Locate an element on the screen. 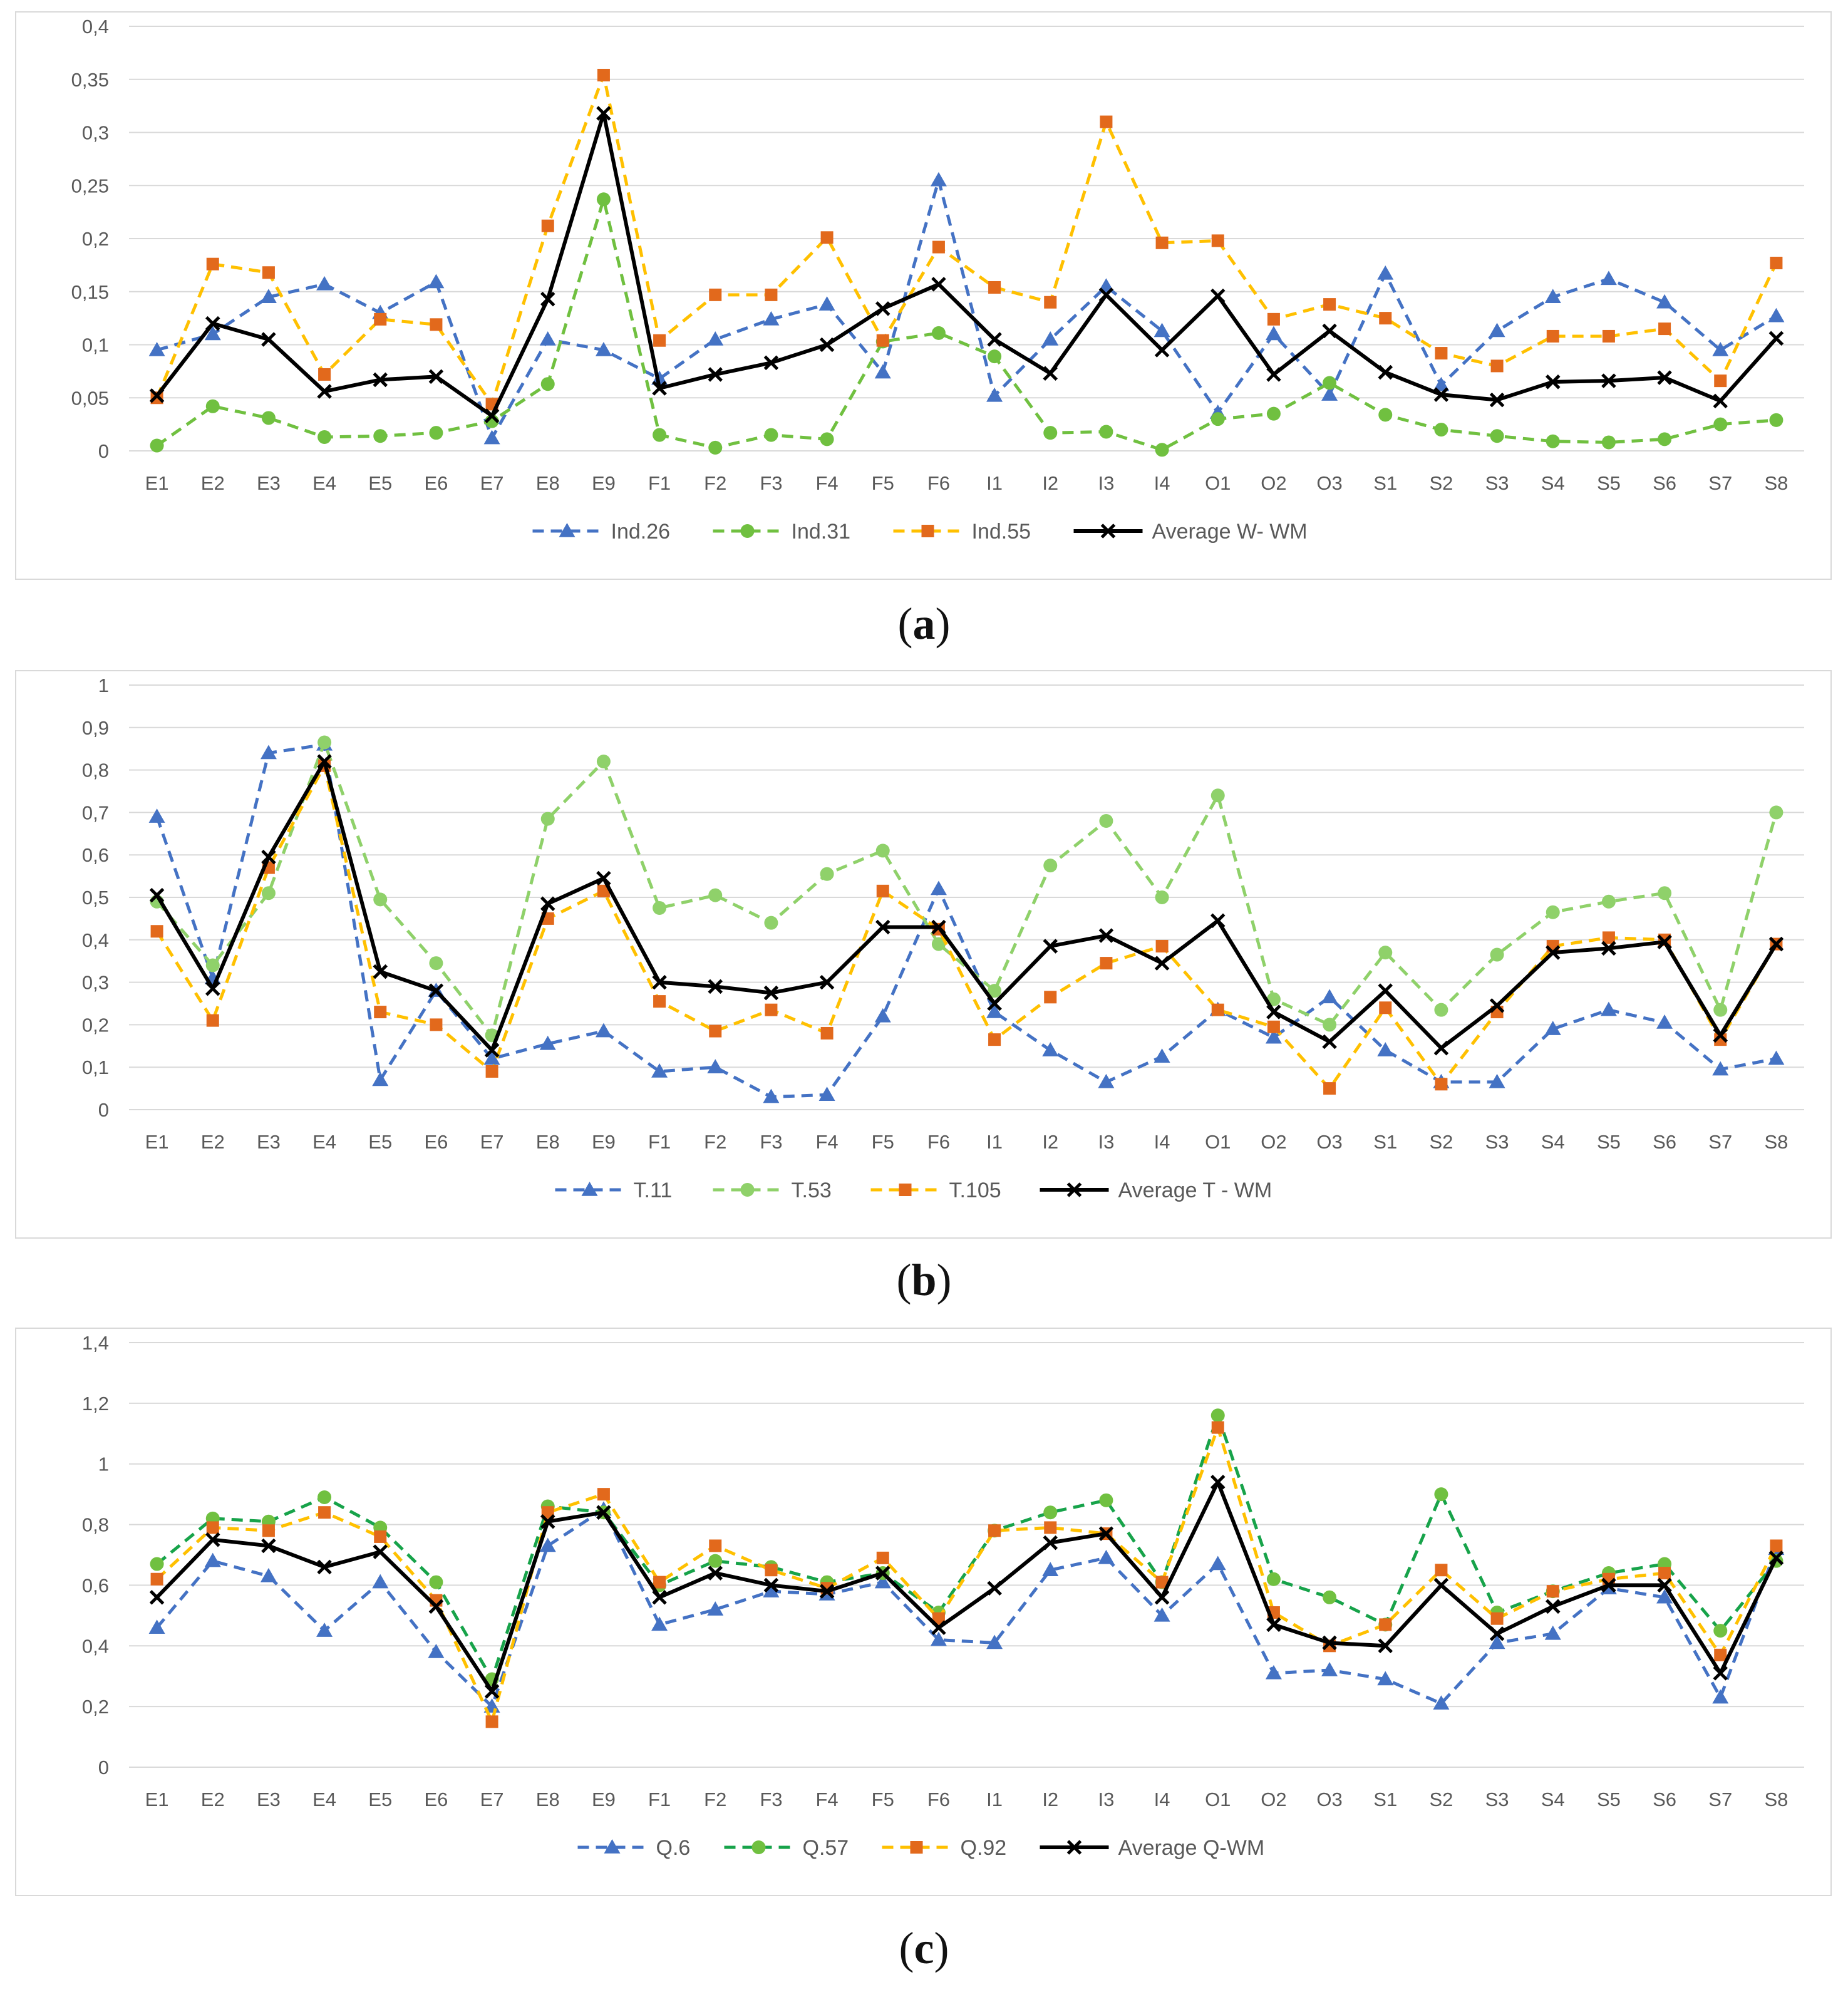  y-tick-label: 1,2 is located at coordinates (95, 1404).